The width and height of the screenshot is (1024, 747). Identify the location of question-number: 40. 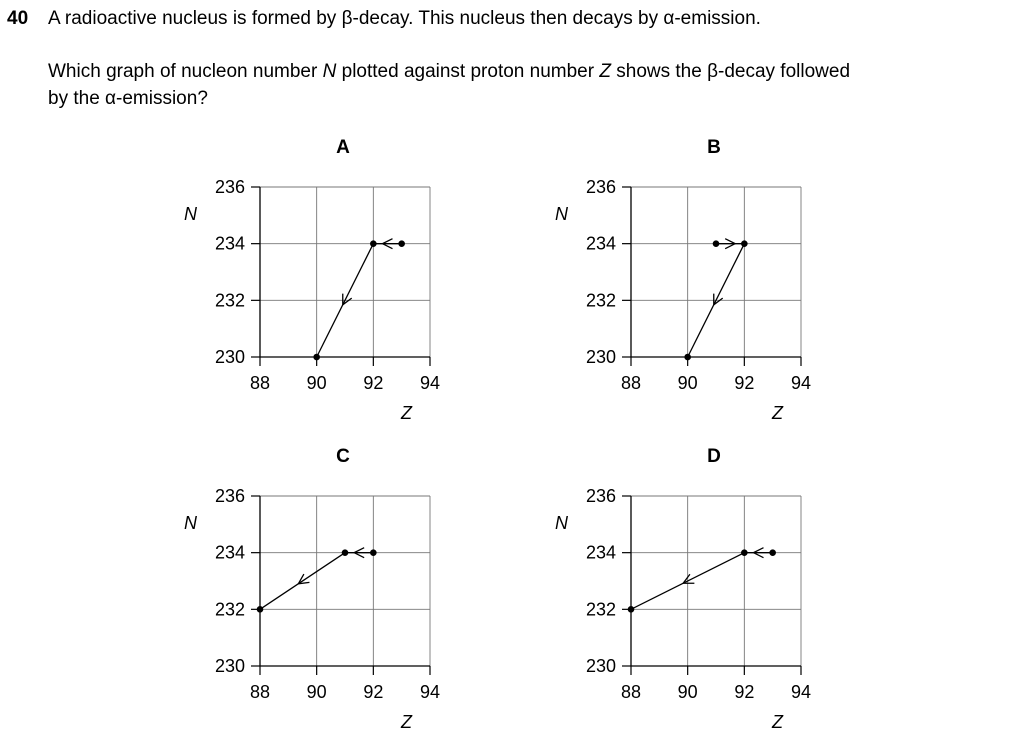
(18, 18).